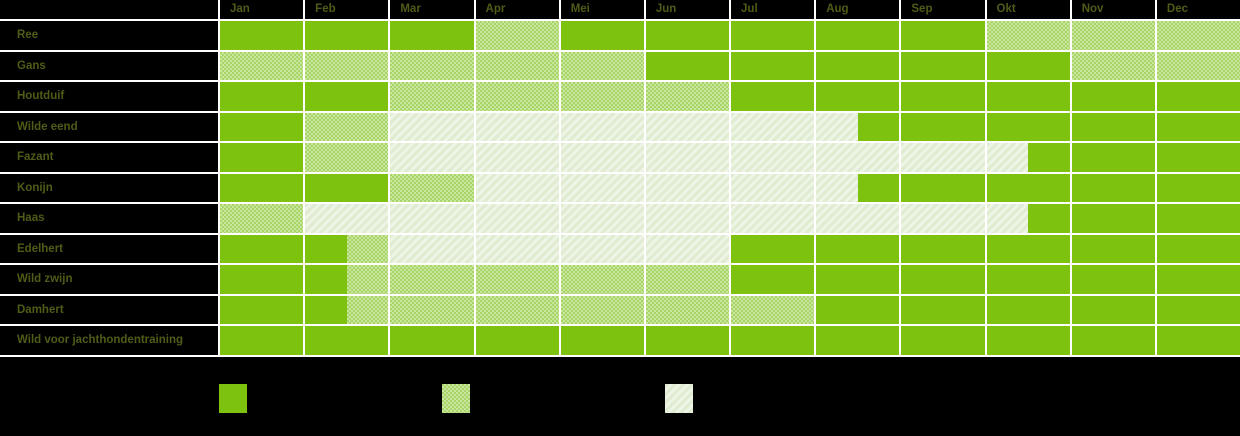  Describe the element at coordinates (260, 9) in the screenshot. I see `month-header-jan: Jan` at that location.